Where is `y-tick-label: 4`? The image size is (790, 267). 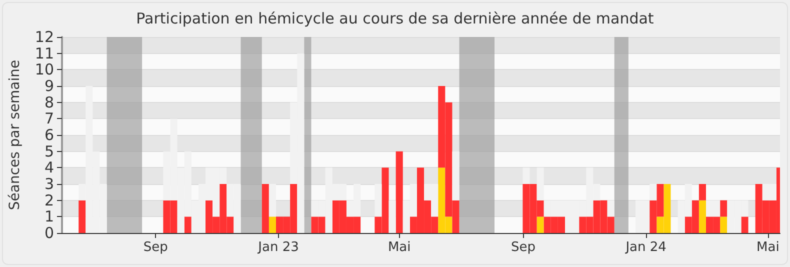 y-tick-label: 4 is located at coordinates (49, 167).